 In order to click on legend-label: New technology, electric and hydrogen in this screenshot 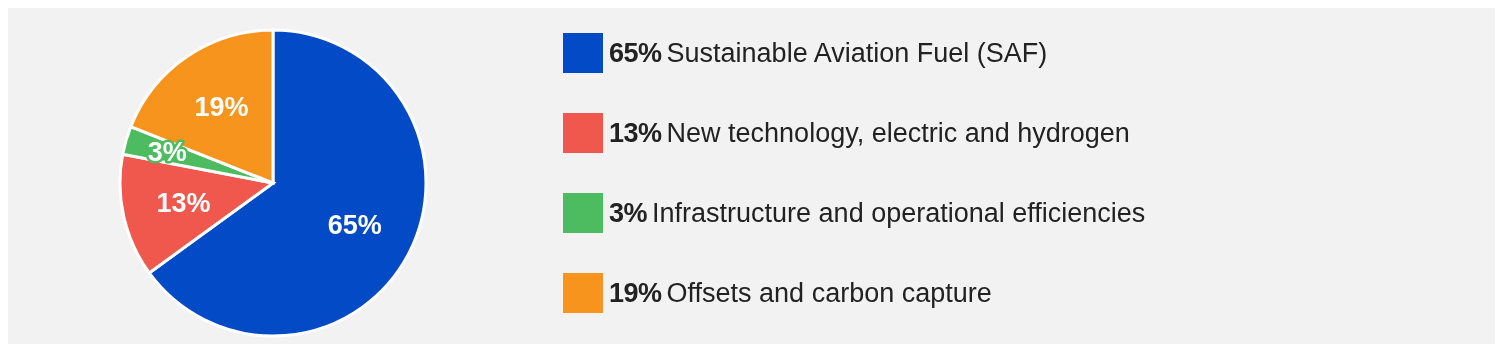, I will do `click(898, 133)`.